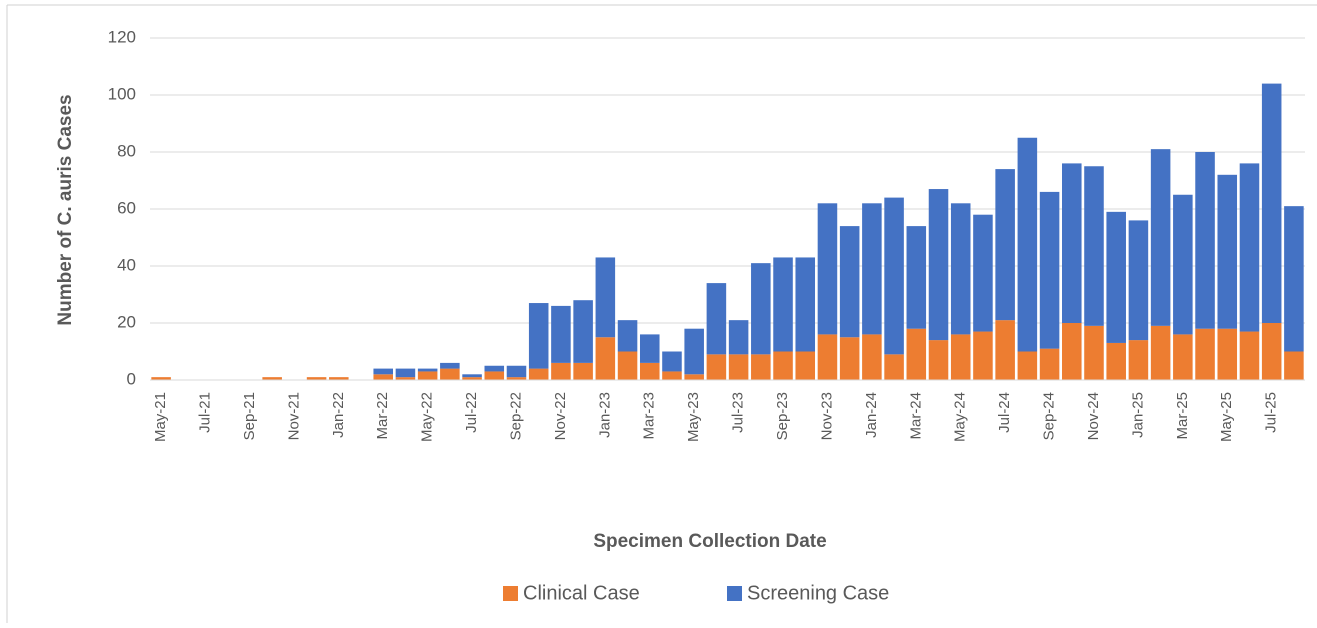  What do you see at coordinates (382, 416) in the screenshot?
I see `x-tick-label: Mar-22` at bounding box center [382, 416].